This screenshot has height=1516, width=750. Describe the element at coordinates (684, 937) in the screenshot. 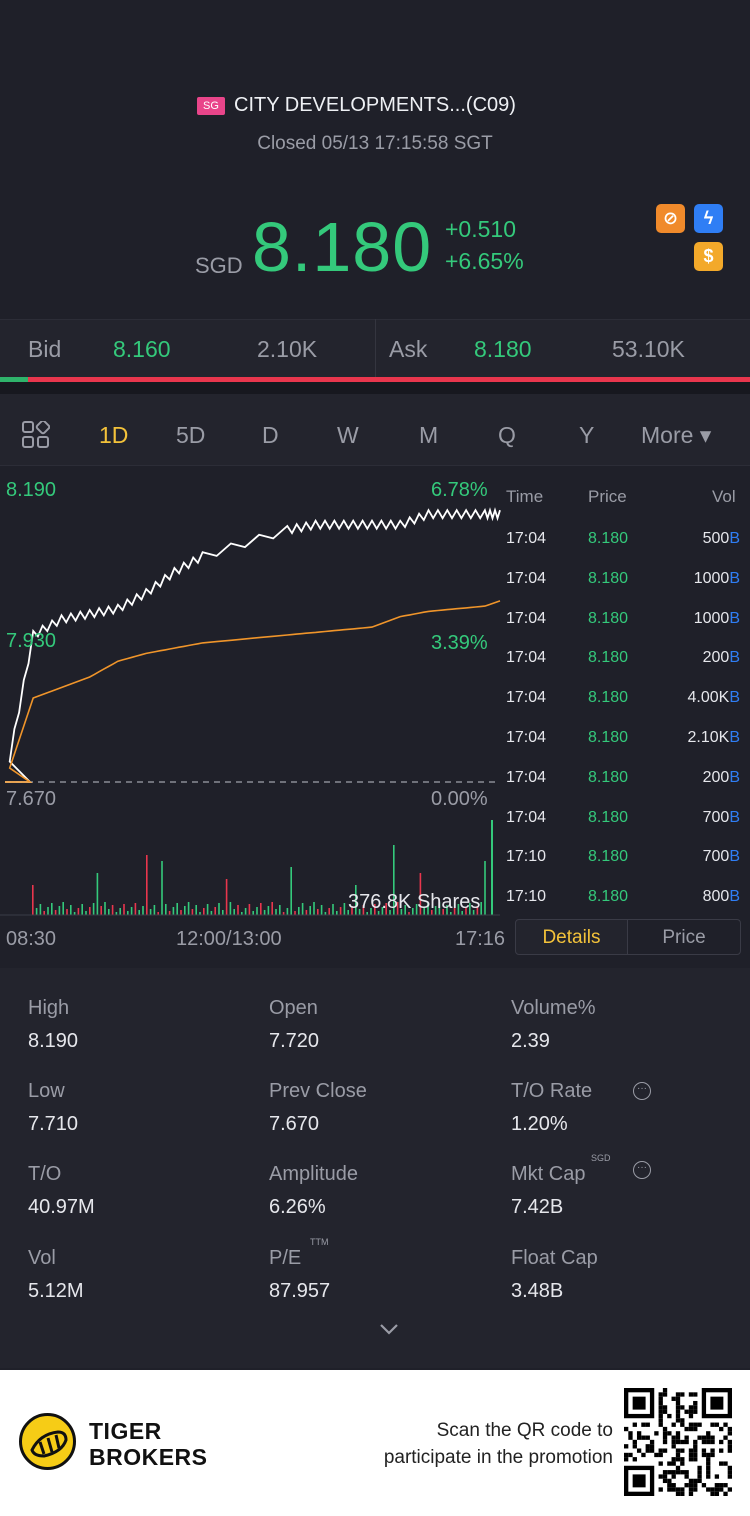

I see `price-button: Price` at that location.